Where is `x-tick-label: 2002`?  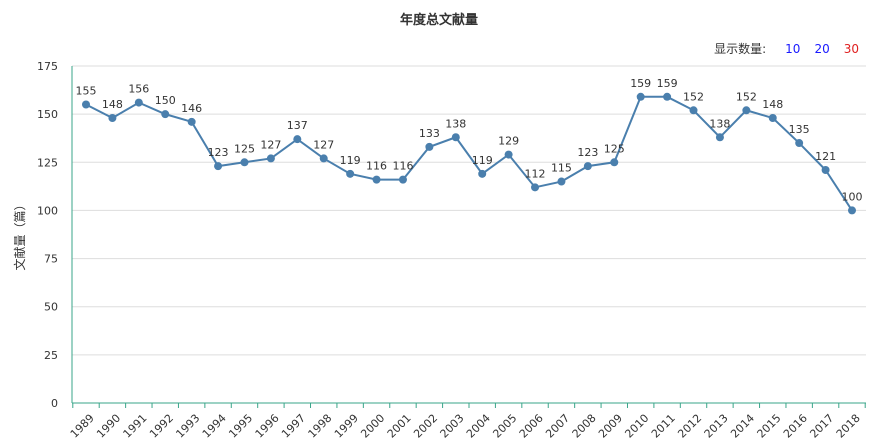 x-tick-label: 2002 is located at coordinates (425, 426).